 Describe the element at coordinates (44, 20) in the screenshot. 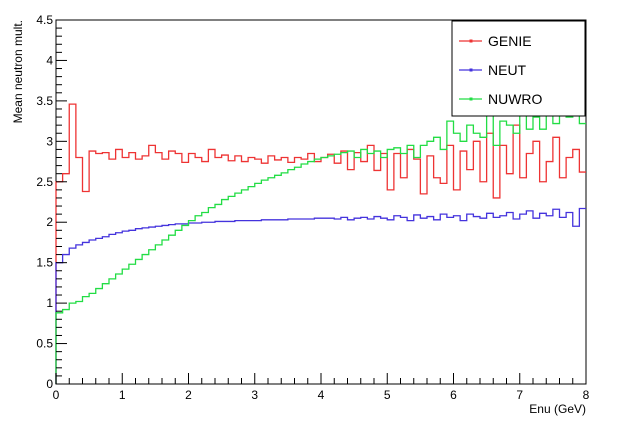

I see `y-tick-label: 4.5` at that location.